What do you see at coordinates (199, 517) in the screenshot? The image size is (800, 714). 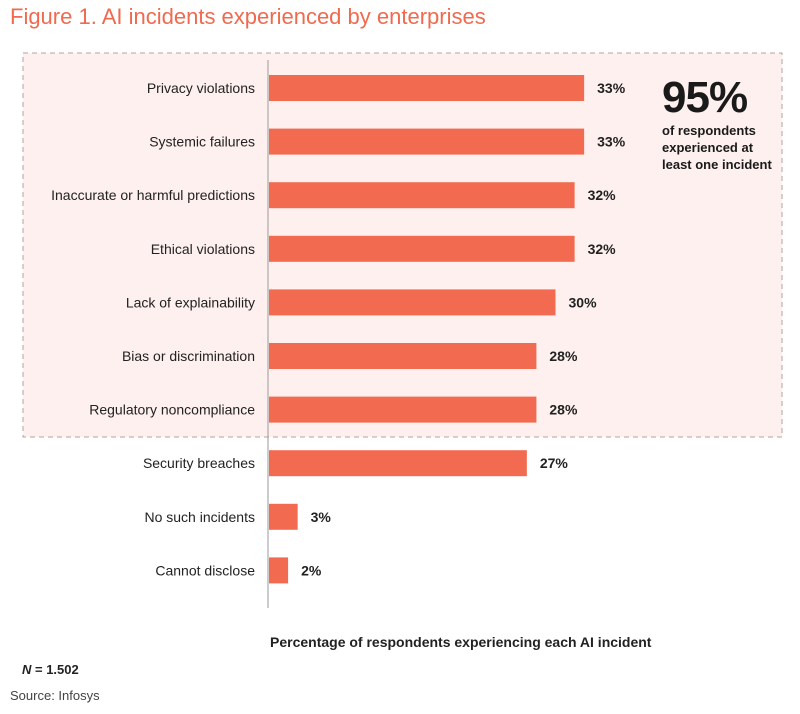 I see `category-label: No such incidents` at bounding box center [199, 517].